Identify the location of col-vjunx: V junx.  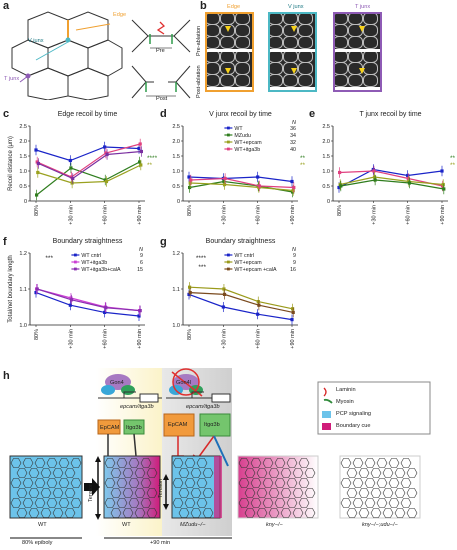
(296, 7).